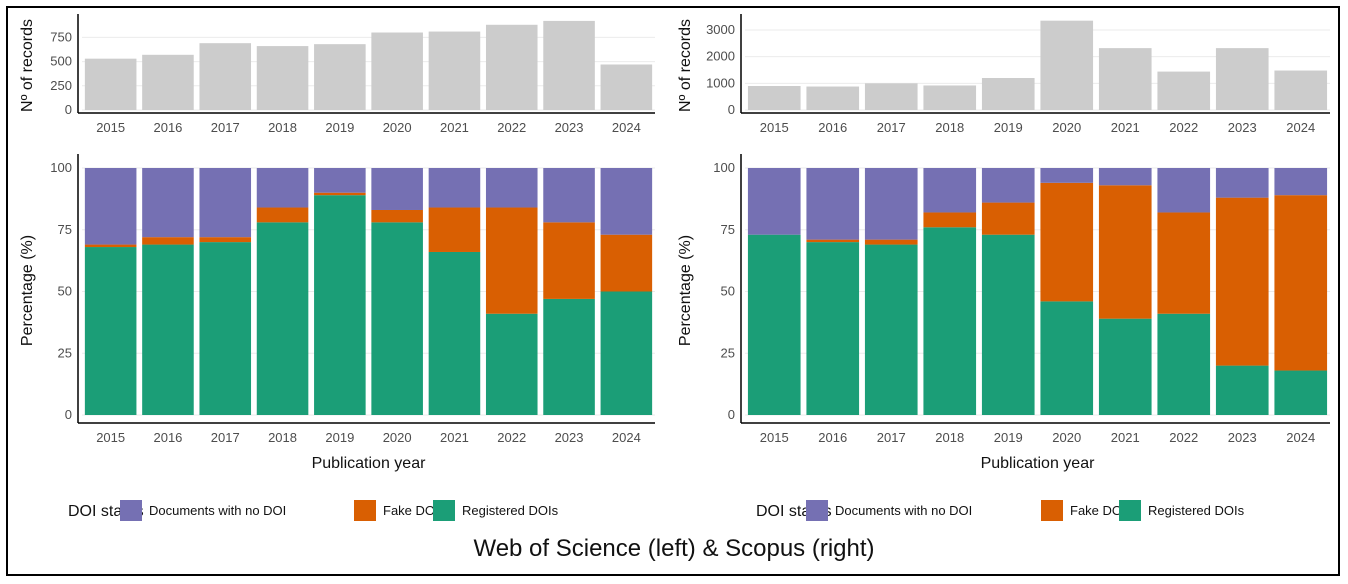  What do you see at coordinates (61, 85) in the screenshot?
I see `y-tick-label: 250` at bounding box center [61, 85].